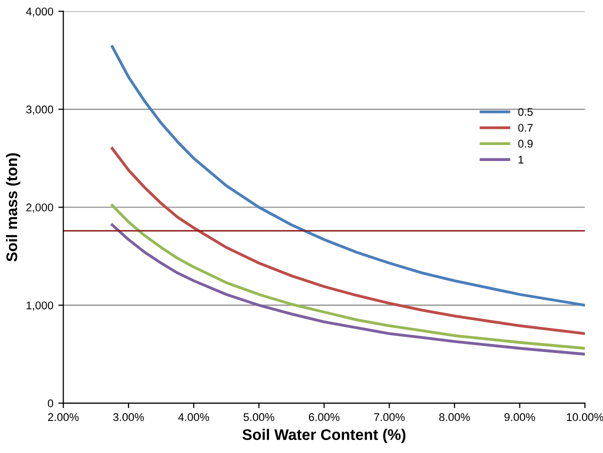  I want to click on legend-label: 1, so click(521, 160).